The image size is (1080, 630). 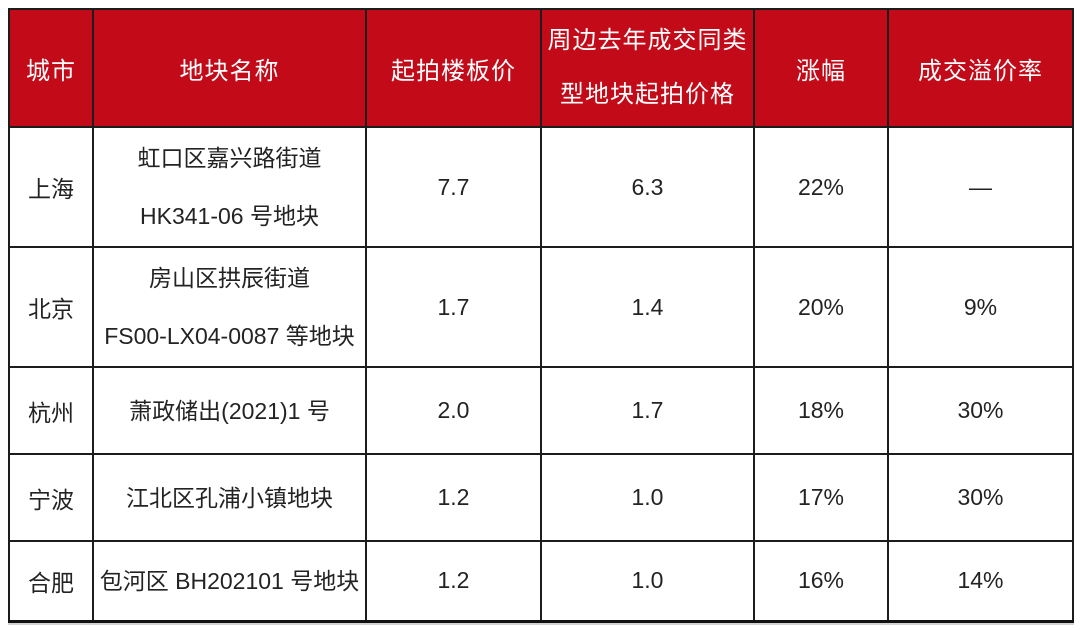 What do you see at coordinates (229, 187) in the screenshot?
I see `cell-parcel-name: 虹口区嘉兴路街道 HK341-06 号地块` at bounding box center [229, 187].